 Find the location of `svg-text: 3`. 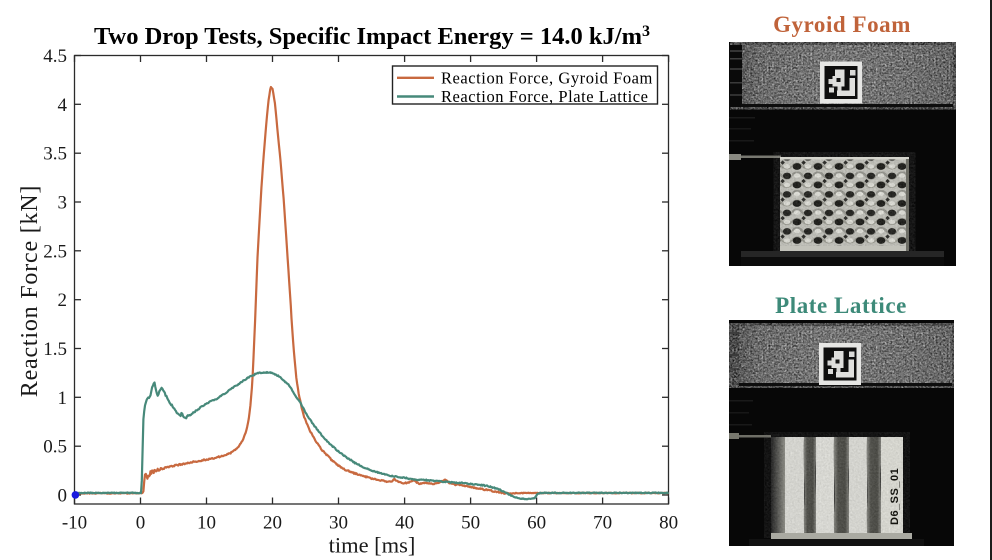

svg-text: 3 is located at coordinates (63, 203).